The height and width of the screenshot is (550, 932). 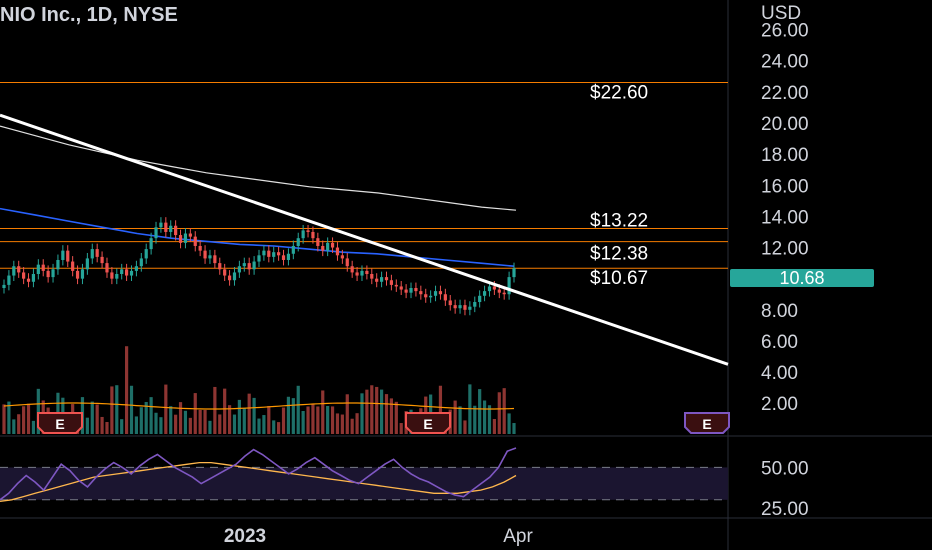 I want to click on price-tick-label: 24.00, so click(x=785, y=62).